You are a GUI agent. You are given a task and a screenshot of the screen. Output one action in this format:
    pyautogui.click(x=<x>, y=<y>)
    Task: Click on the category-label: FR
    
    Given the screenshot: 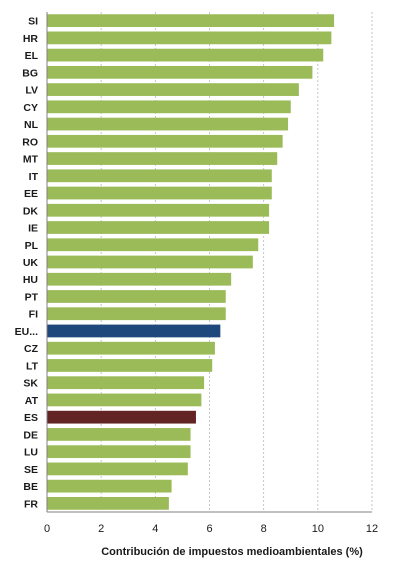 What is the action you would take?
    pyautogui.click(x=31, y=504)
    